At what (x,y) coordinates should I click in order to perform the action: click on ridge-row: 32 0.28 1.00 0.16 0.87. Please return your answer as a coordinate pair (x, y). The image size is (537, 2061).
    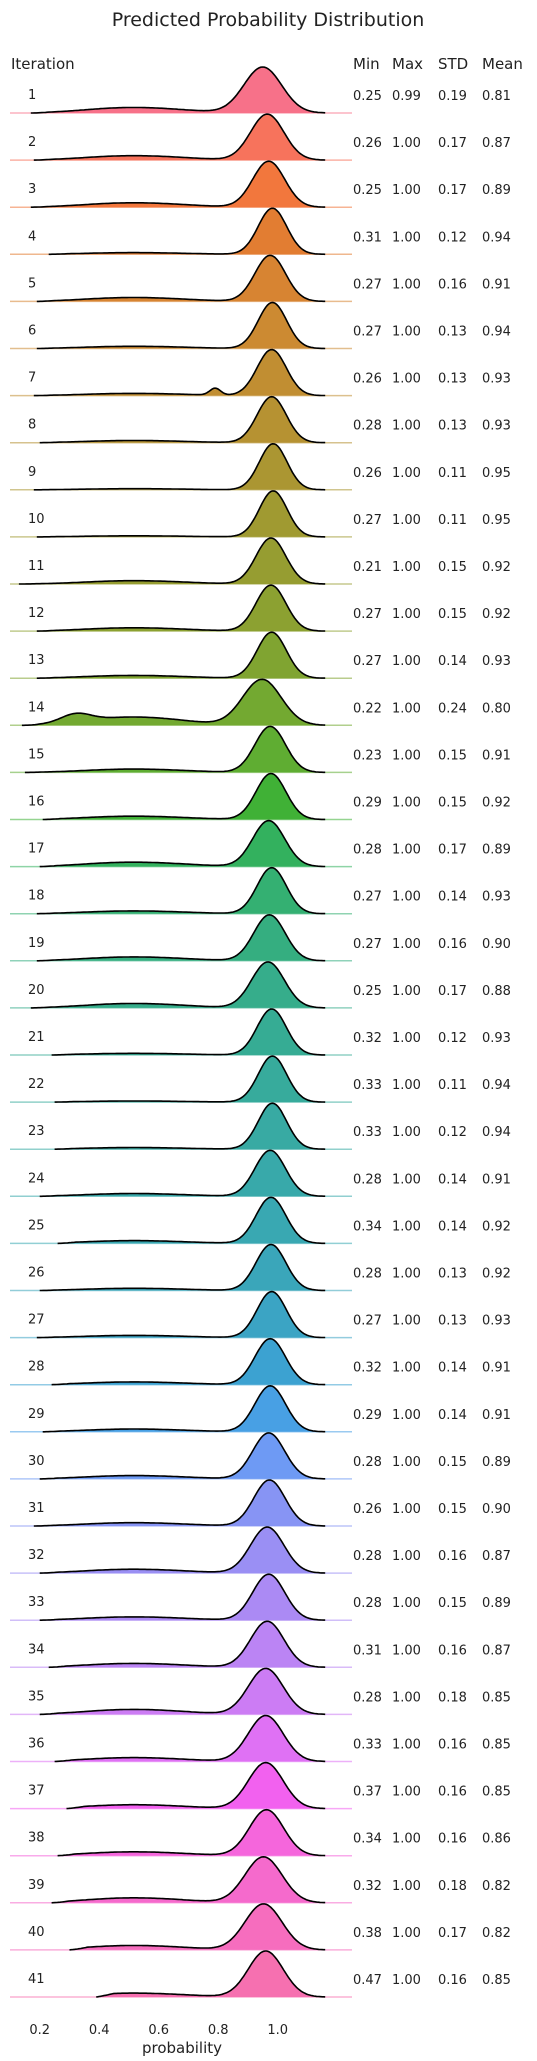
    Looking at the image, I should click on (260, 1550).